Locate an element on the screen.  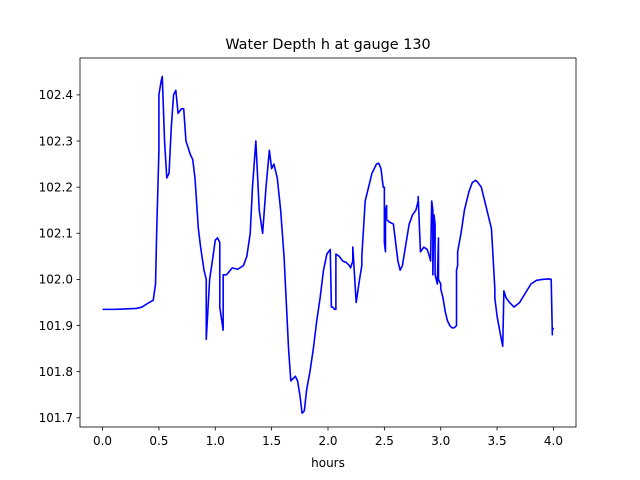
x-axis-label: hours is located at coordinates (328, 463).